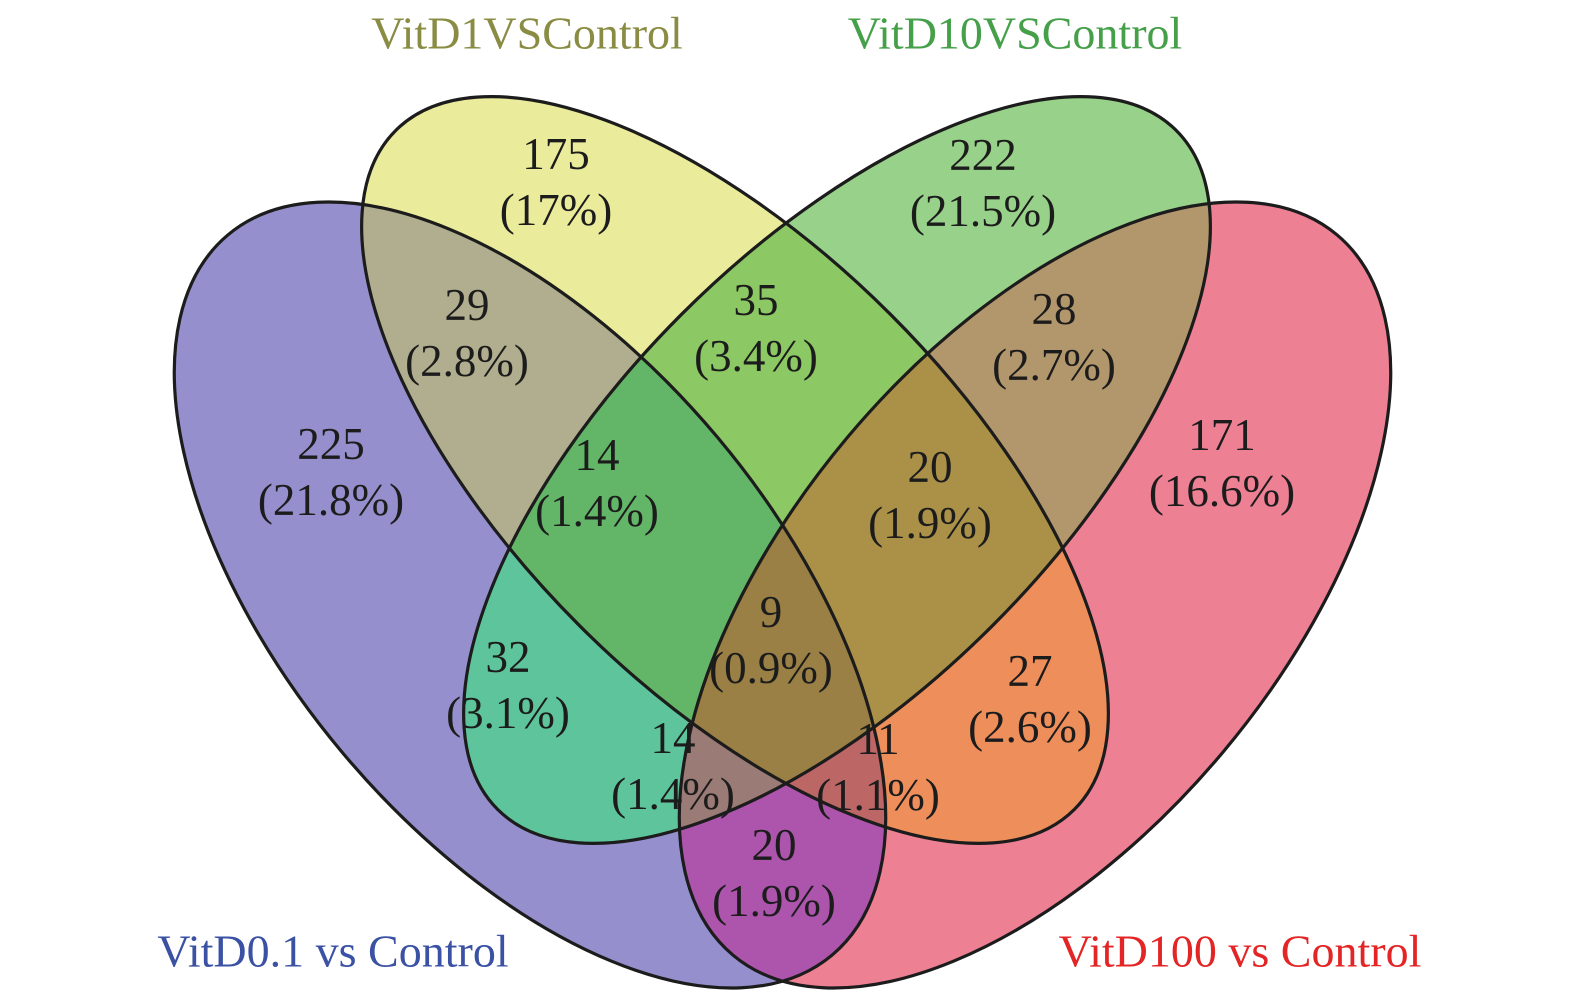 This screenshot has height=994, width=1575. What do you see at coordinates (1030, 670) in the screenshot?
I see `region-count: 27` at bounding box center [1030, 670].